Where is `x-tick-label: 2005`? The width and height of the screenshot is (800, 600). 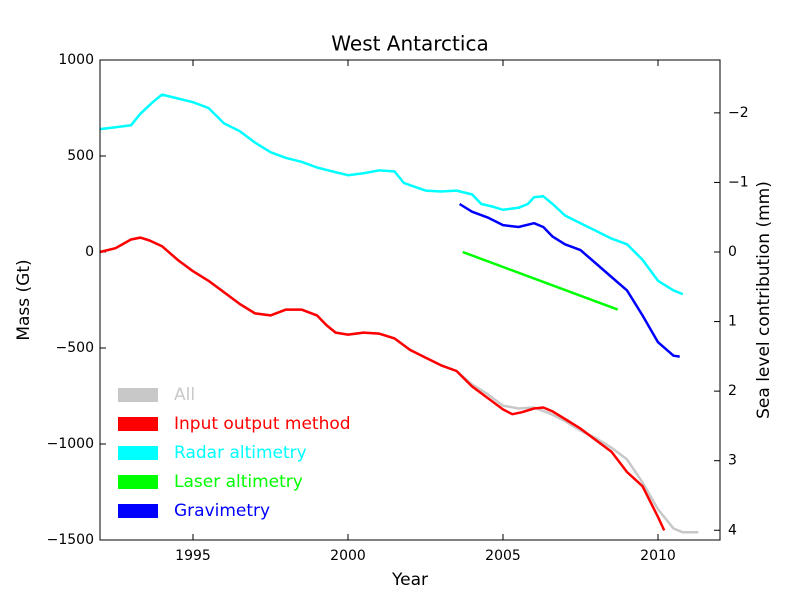 x-tick-label: 2005 is located at coordinates (503, 556).